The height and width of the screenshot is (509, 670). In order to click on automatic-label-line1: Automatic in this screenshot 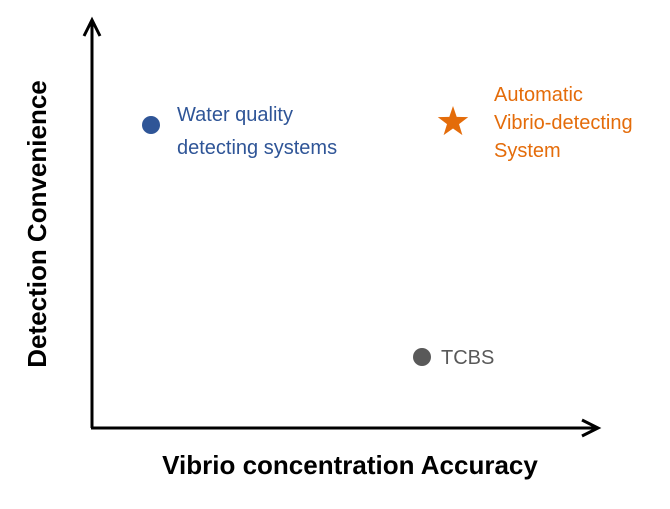, I will do `click(538, 95)`.